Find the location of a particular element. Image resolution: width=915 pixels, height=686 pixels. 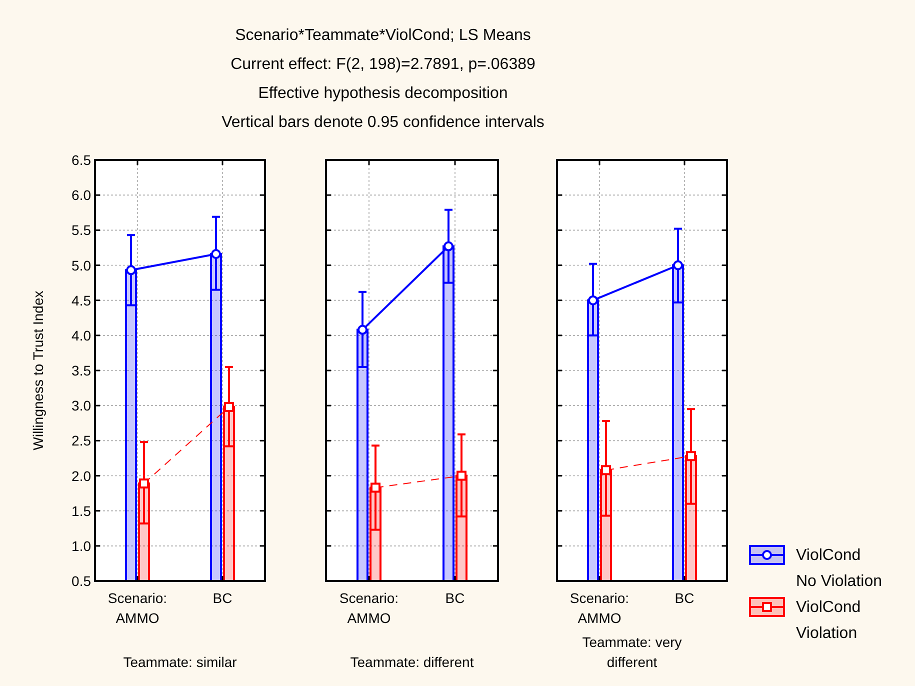

y-tick-label: 5.5 is located at coordinates (82, 230).